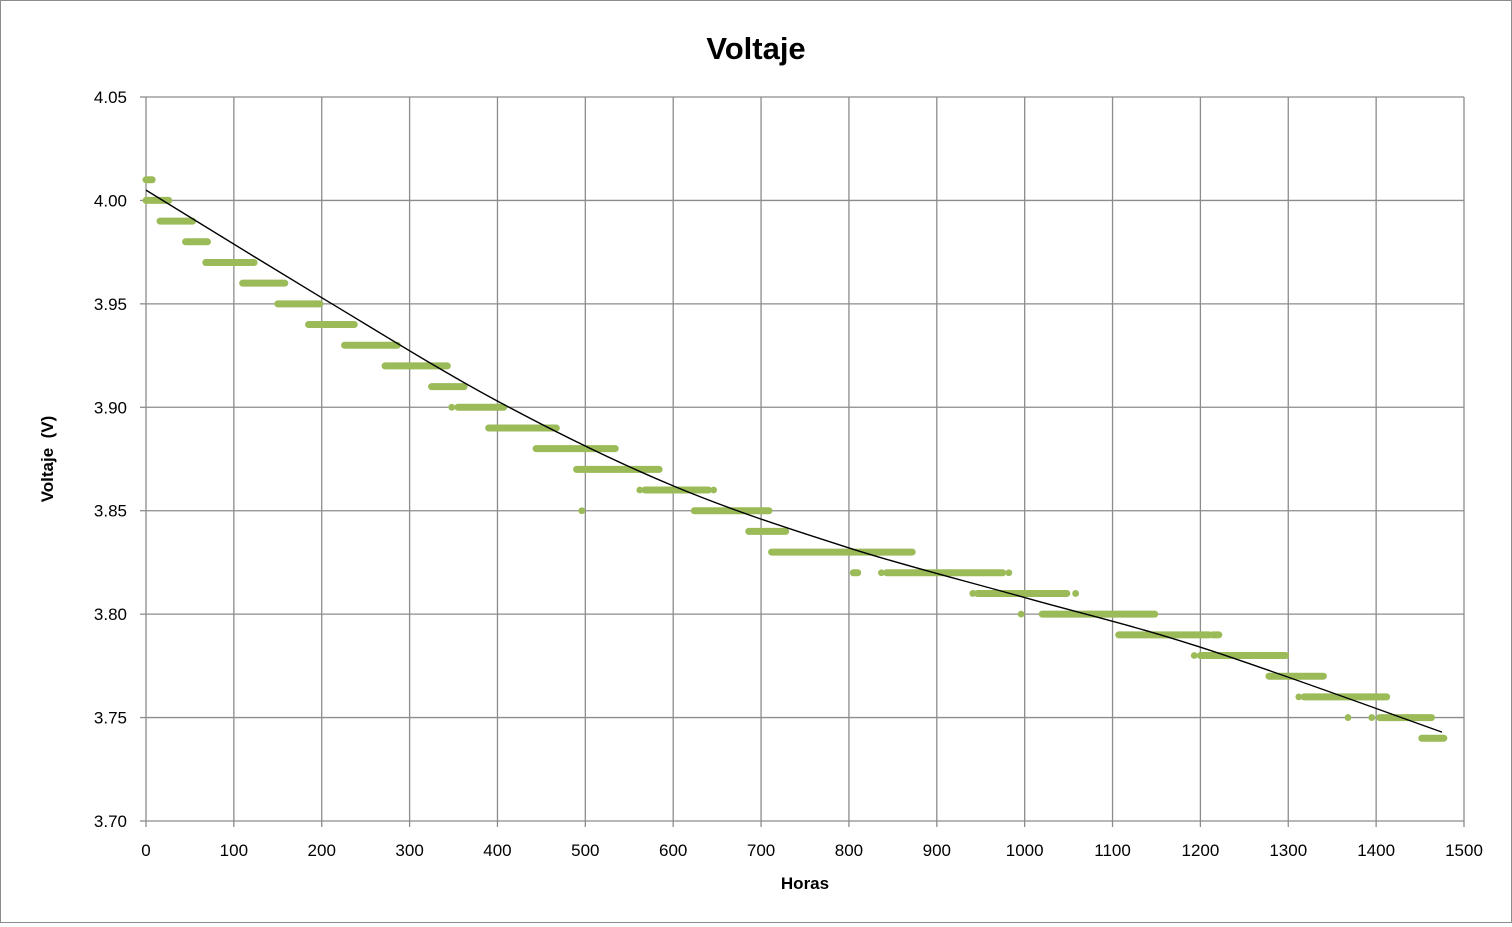 The height and width of the screenshot is (927, 1512). What do you see at coordinates (110, 97) in the screenshot?
I see `y-tick-label: 4.05` at bounding box center [110, 97].